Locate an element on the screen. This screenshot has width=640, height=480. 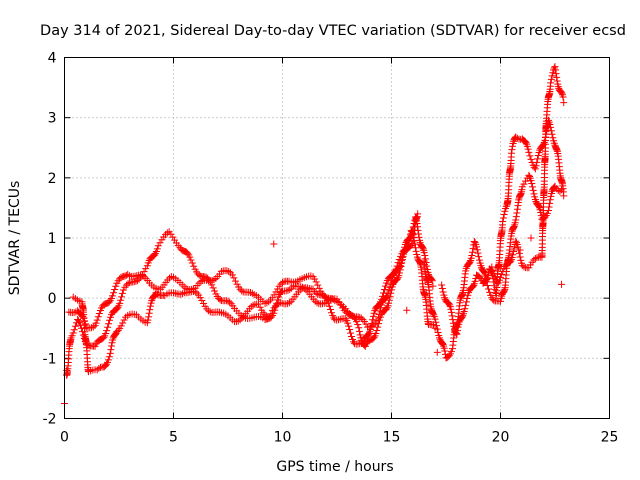
x-tick-label: 25 is located at coordinates (610, 438).